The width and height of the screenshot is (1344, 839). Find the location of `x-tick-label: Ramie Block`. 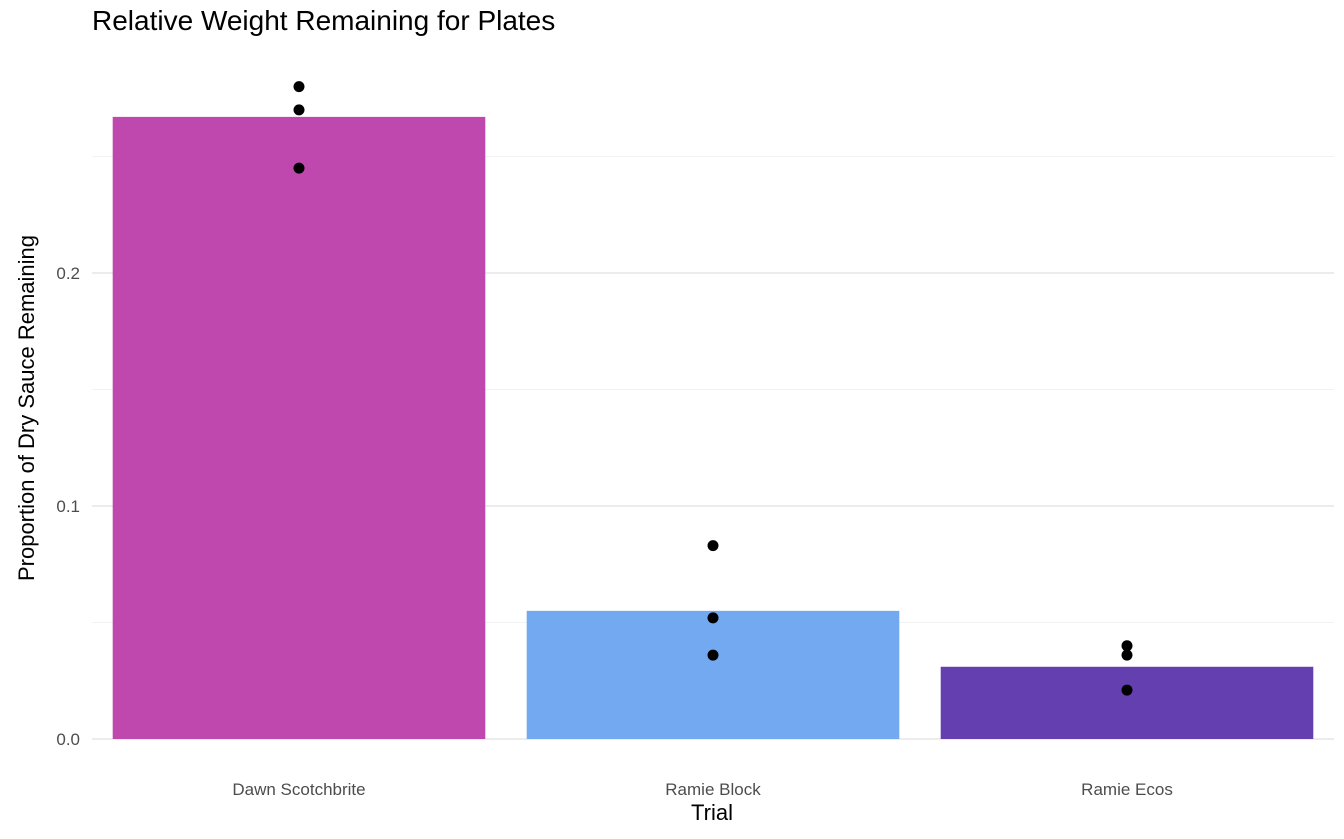

x-tick-label: Ramie Block is located at coordinates (713, 789).